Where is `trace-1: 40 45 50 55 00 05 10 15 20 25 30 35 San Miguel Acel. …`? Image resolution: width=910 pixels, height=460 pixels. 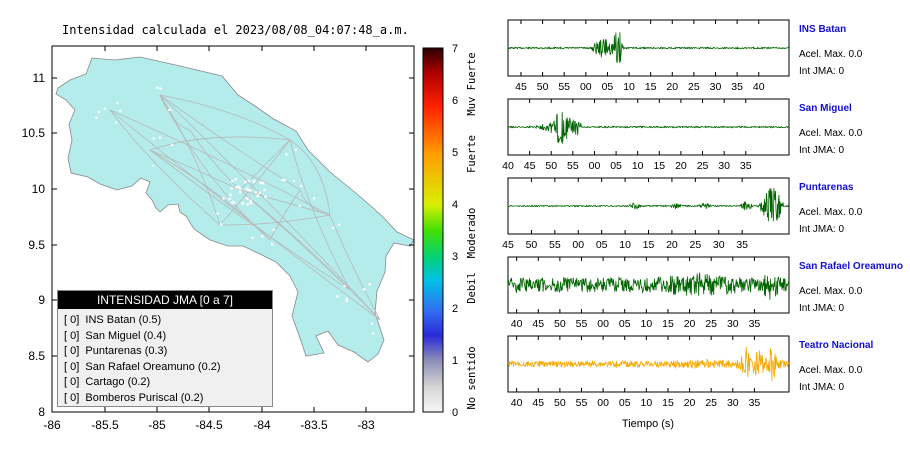 trace-1: 40 45 50 55 00 05 10 15 20 25 30 35 San Miguel Acel. … is located at coordinates (682, 135).